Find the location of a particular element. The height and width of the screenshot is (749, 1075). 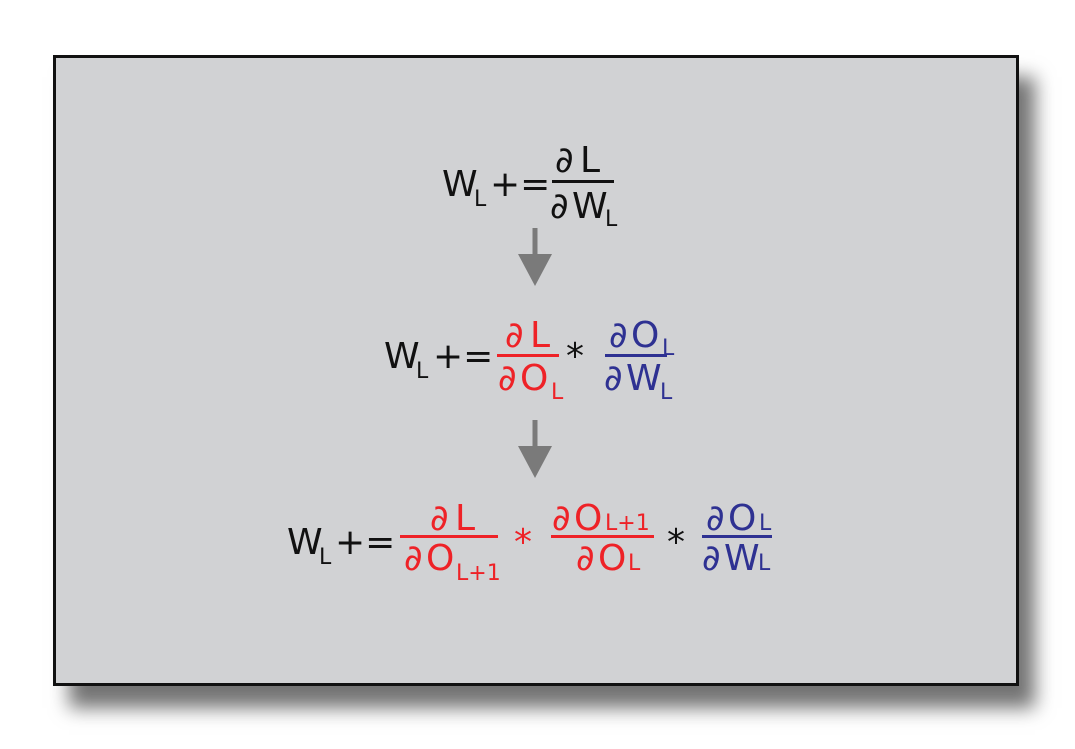

eq2-blue-num-subscript: L is located at coordinates (668, 348).